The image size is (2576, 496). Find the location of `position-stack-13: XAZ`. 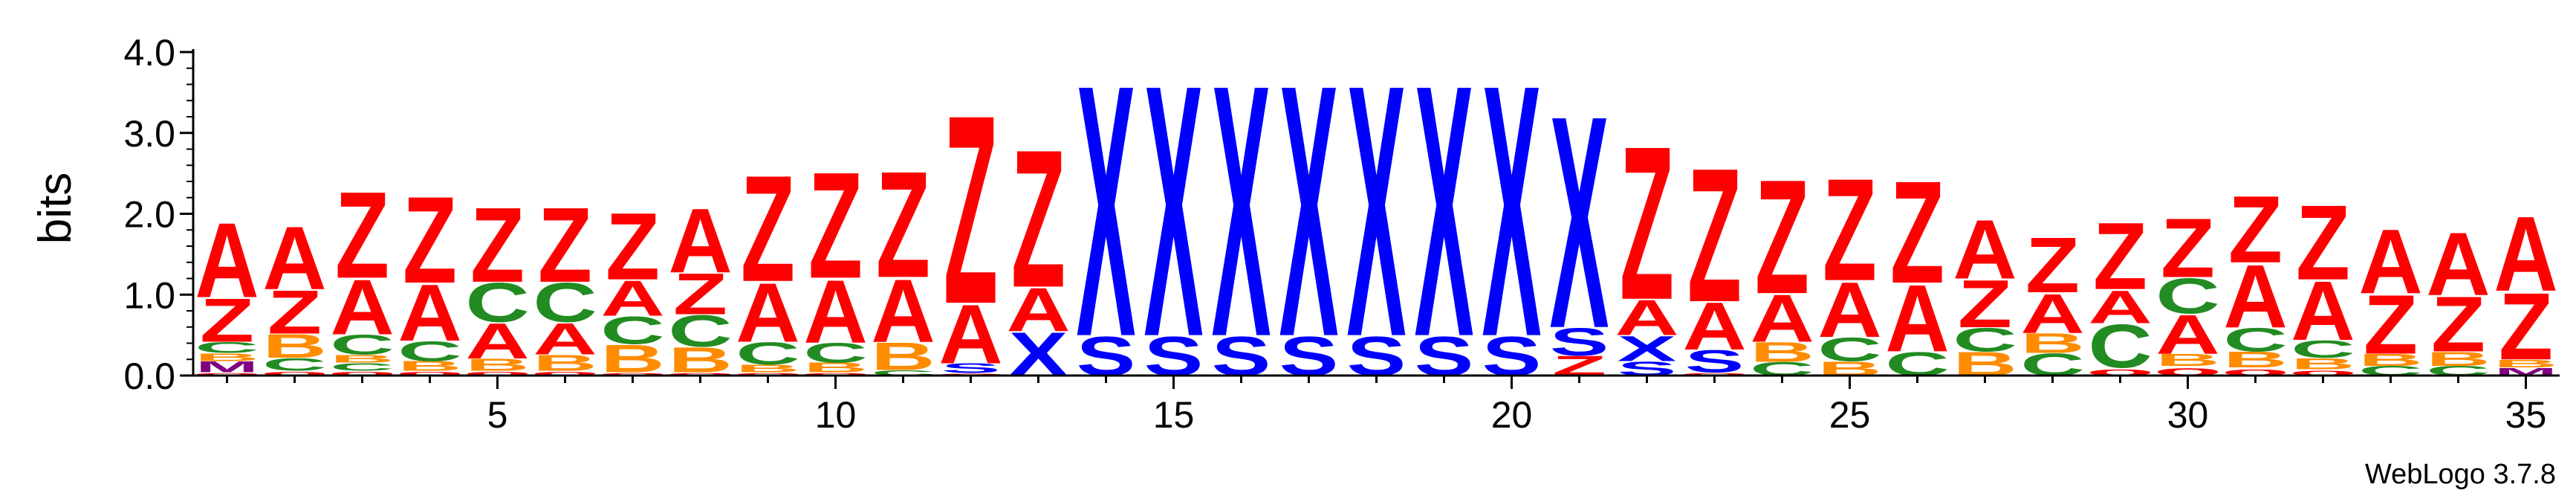

position-stack-13: XAZ is located at coordinates (1038, 249).